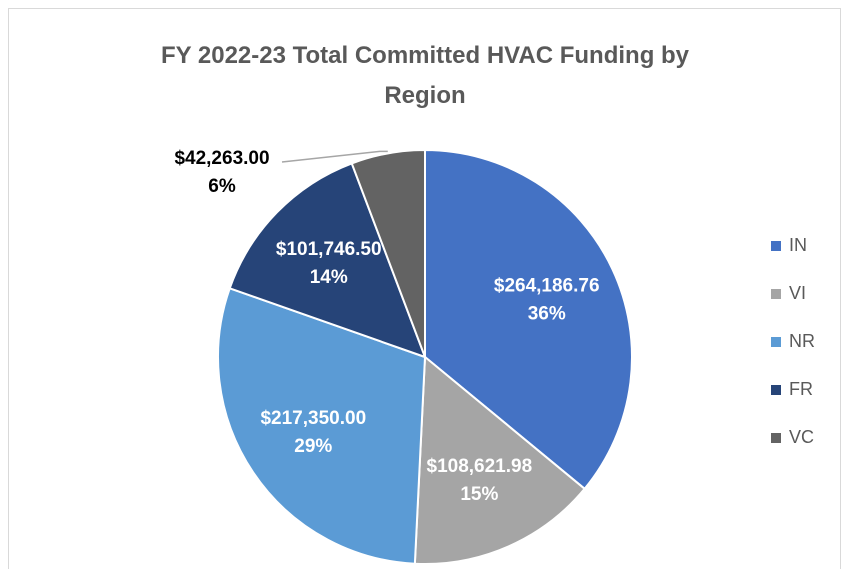  Describe the element at coordinates (334, 156) in the screenshot. I see `leader-line` at that location.